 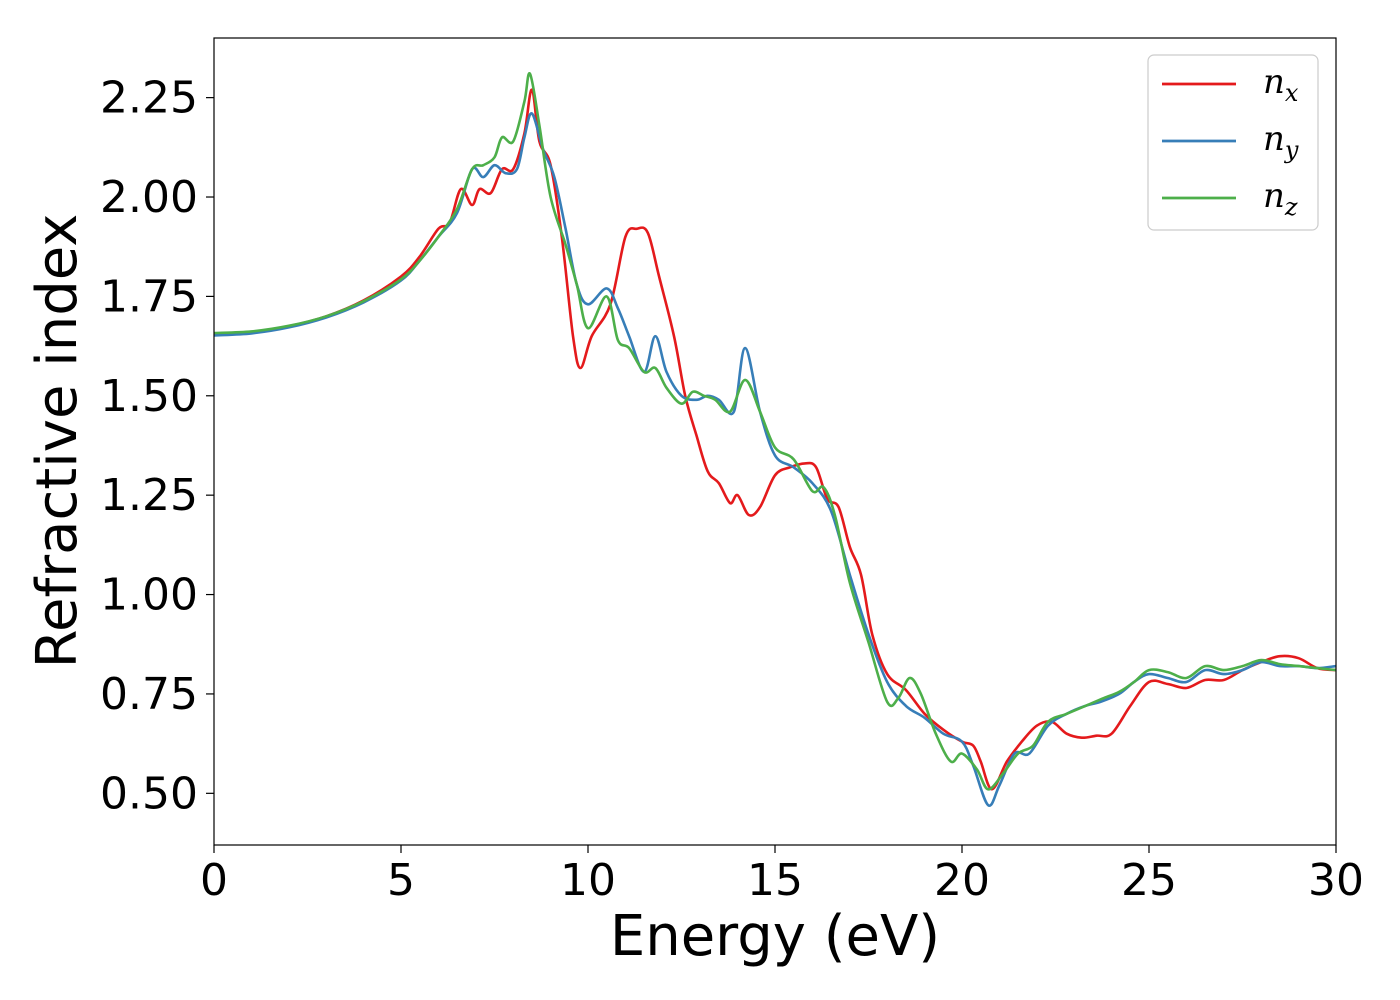 I want to click on x-tick-label: 25, so click(x=1149, y=880).